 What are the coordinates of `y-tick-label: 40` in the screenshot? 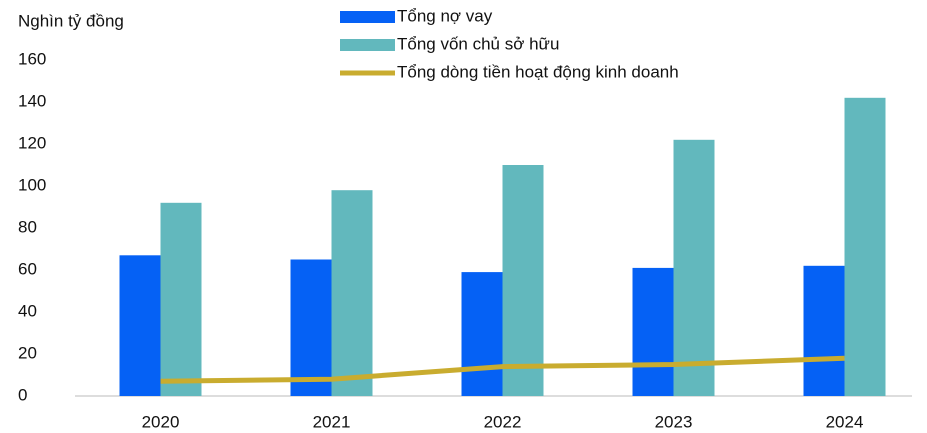 It's located at (27, 310).